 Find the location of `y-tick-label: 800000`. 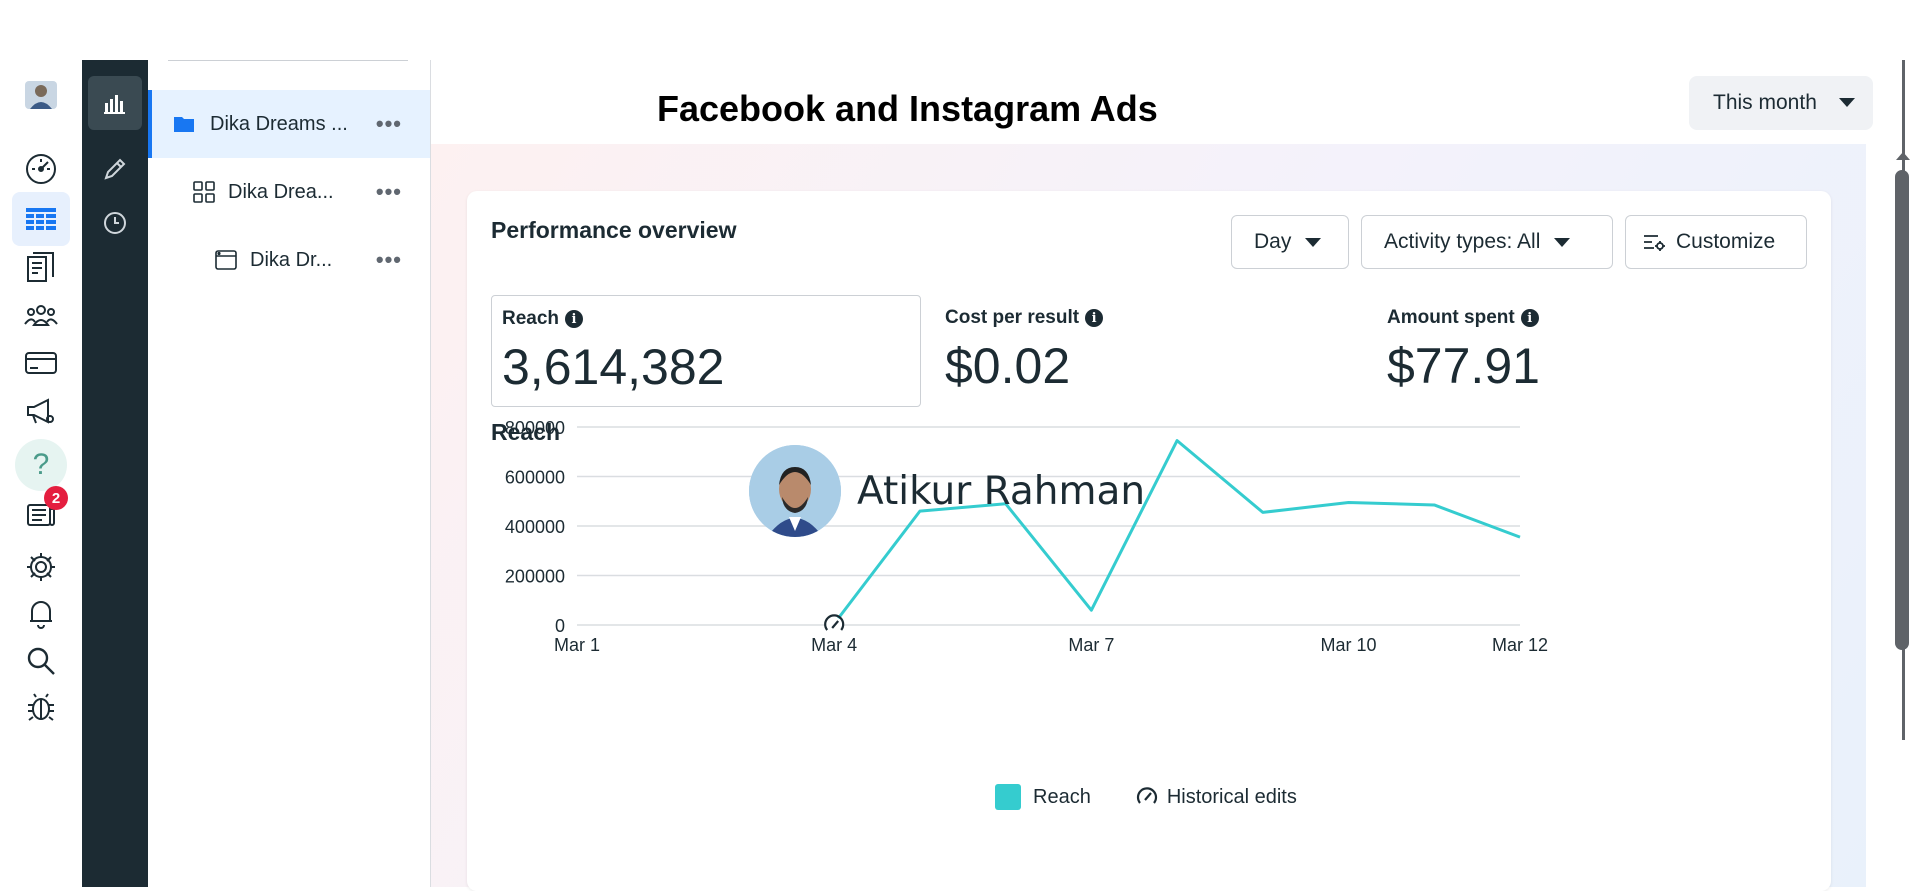

y-tick-label: 800000 is located at coordinates (535, 428).